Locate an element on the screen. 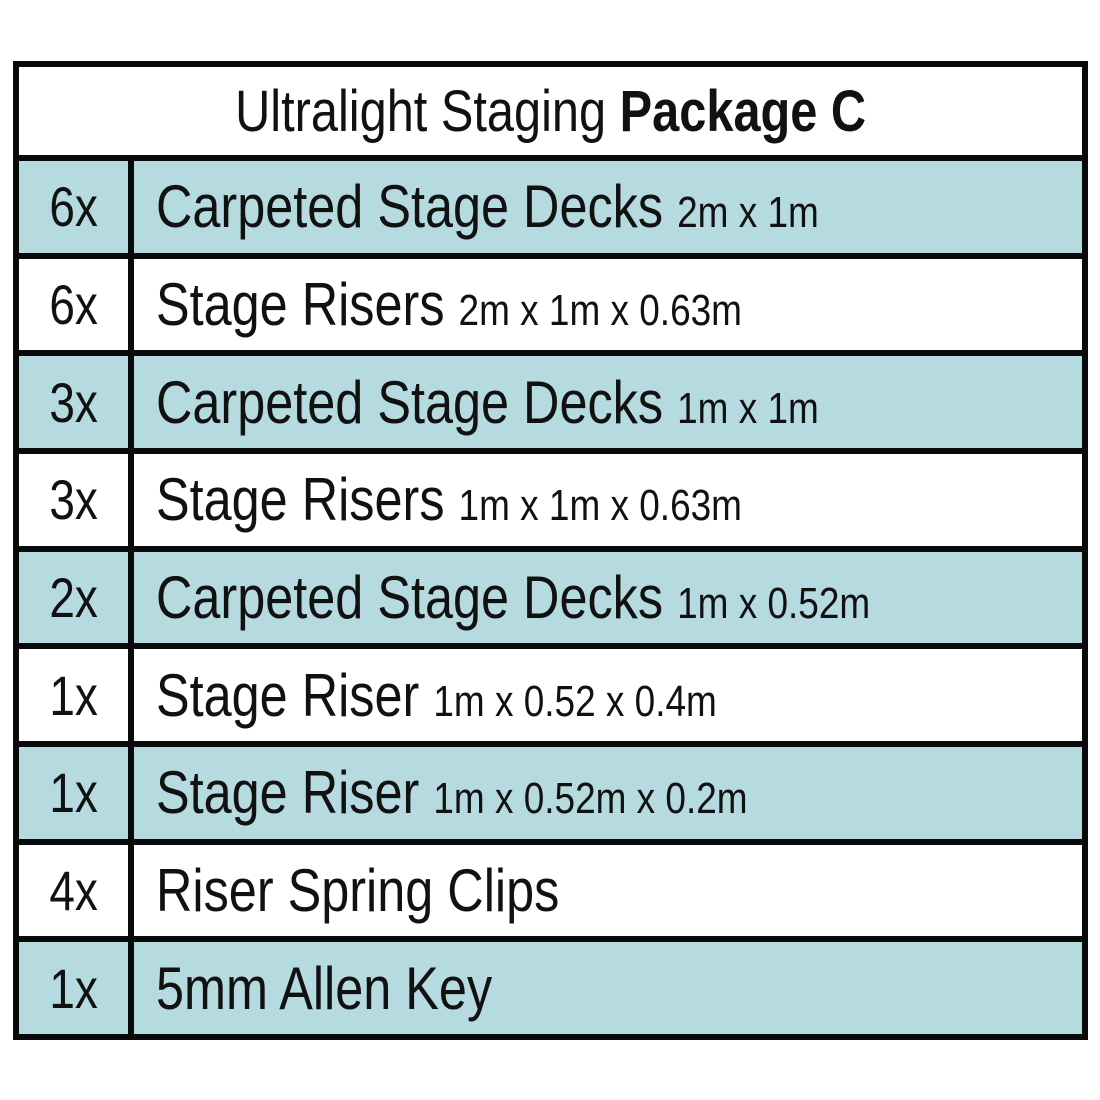 The image size is (1100, 1100). item-cell: Carpeted Stage Decks 1m x 1m is located at coordinates (608, 402).